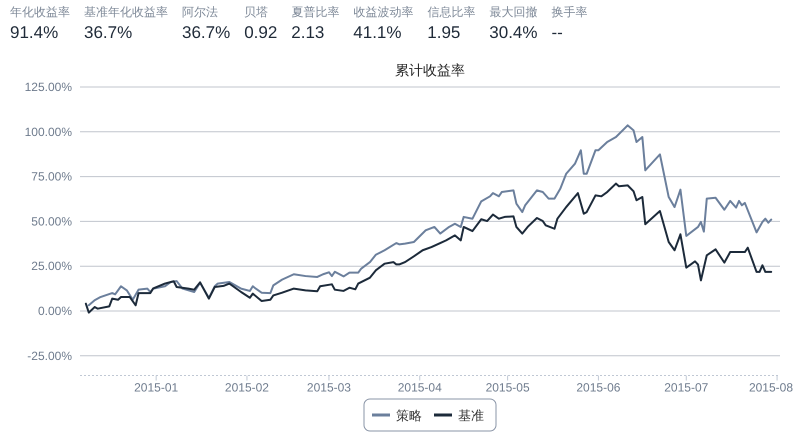 Image resolution: width=796 pixels, height=443 pixels. I want to click on text: 0.92, so click(261, 33).